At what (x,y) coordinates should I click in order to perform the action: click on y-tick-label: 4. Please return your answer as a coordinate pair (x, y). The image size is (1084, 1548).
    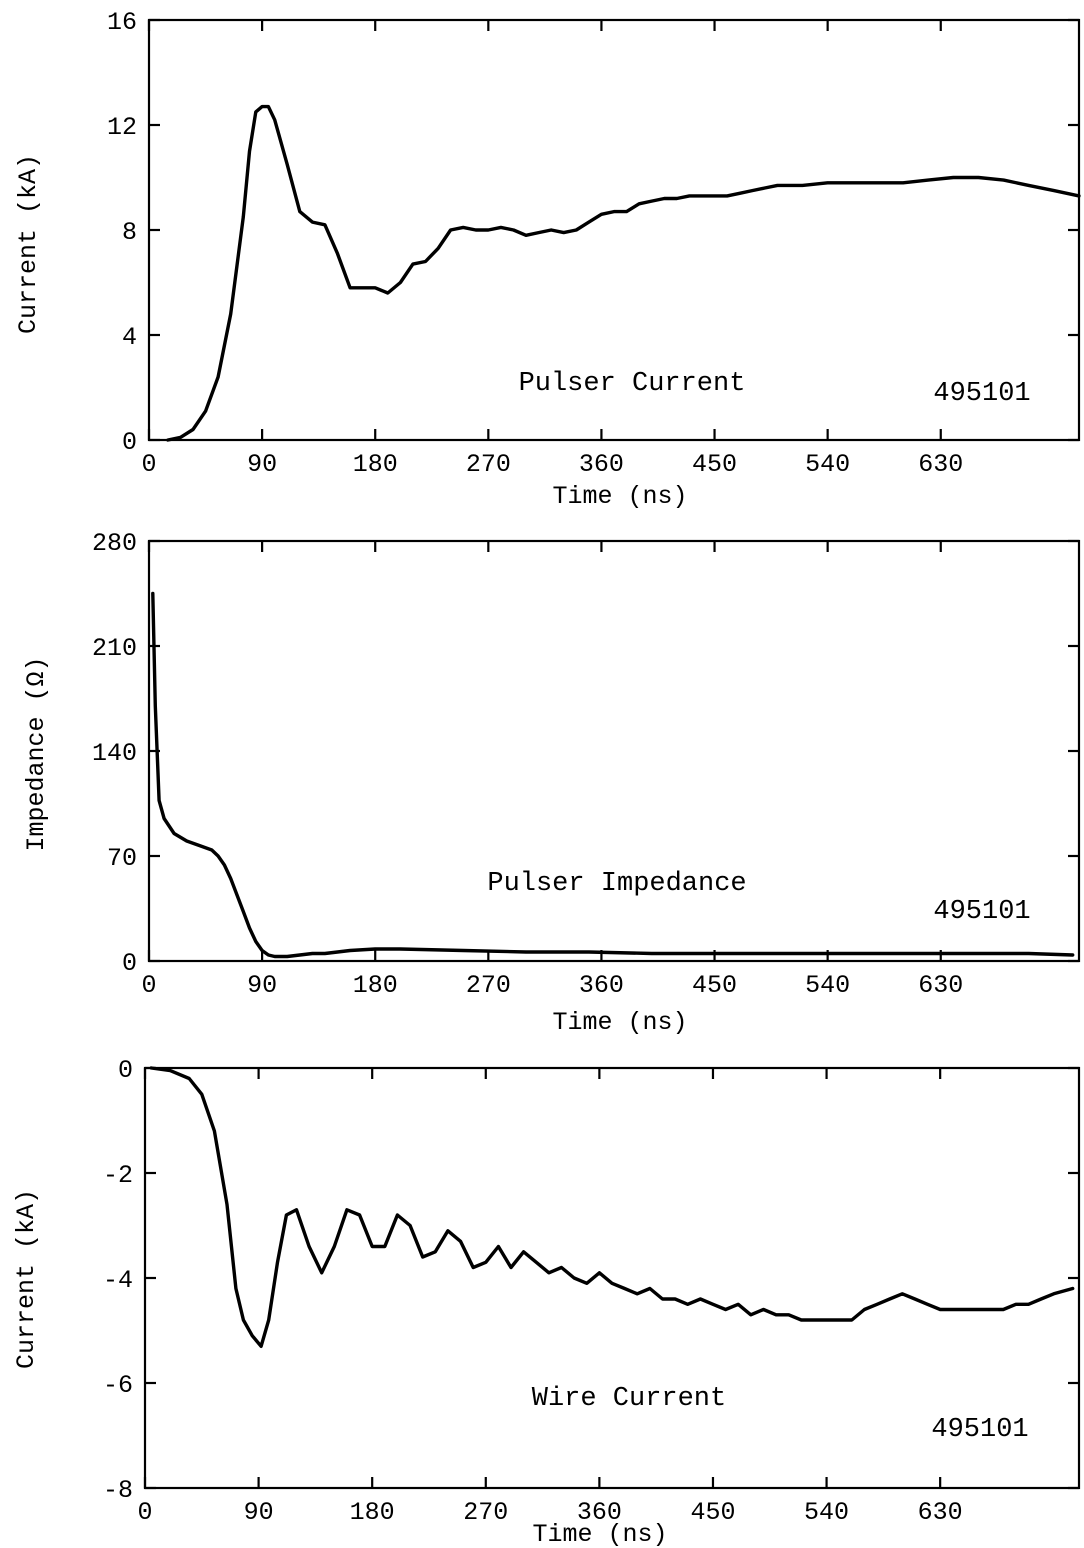
    Looking at the image, I should click on (129, 337).